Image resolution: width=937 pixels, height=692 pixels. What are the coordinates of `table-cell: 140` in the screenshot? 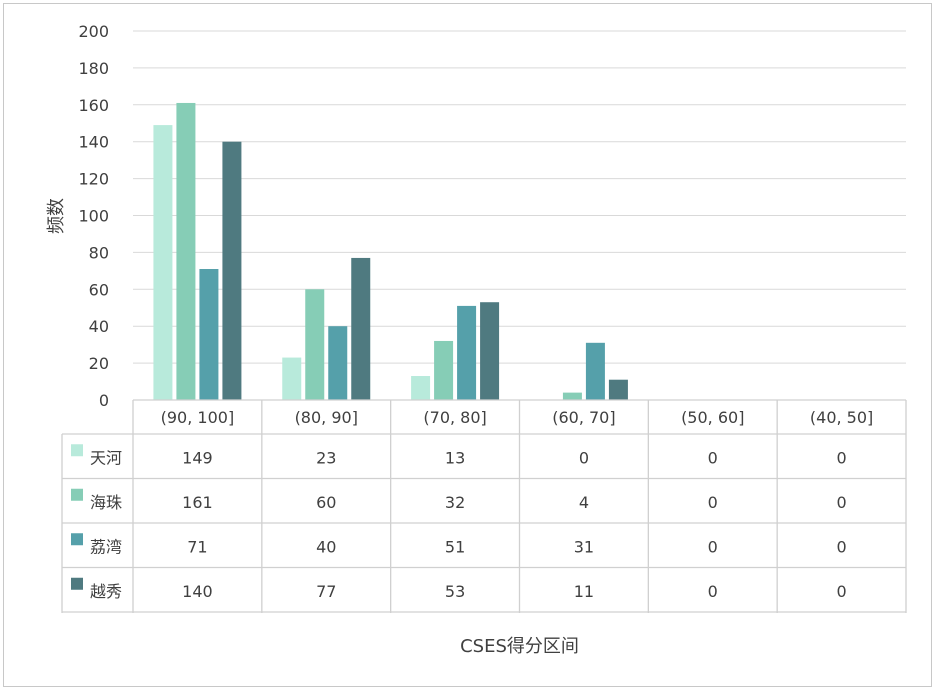 It's located at (197, 591).